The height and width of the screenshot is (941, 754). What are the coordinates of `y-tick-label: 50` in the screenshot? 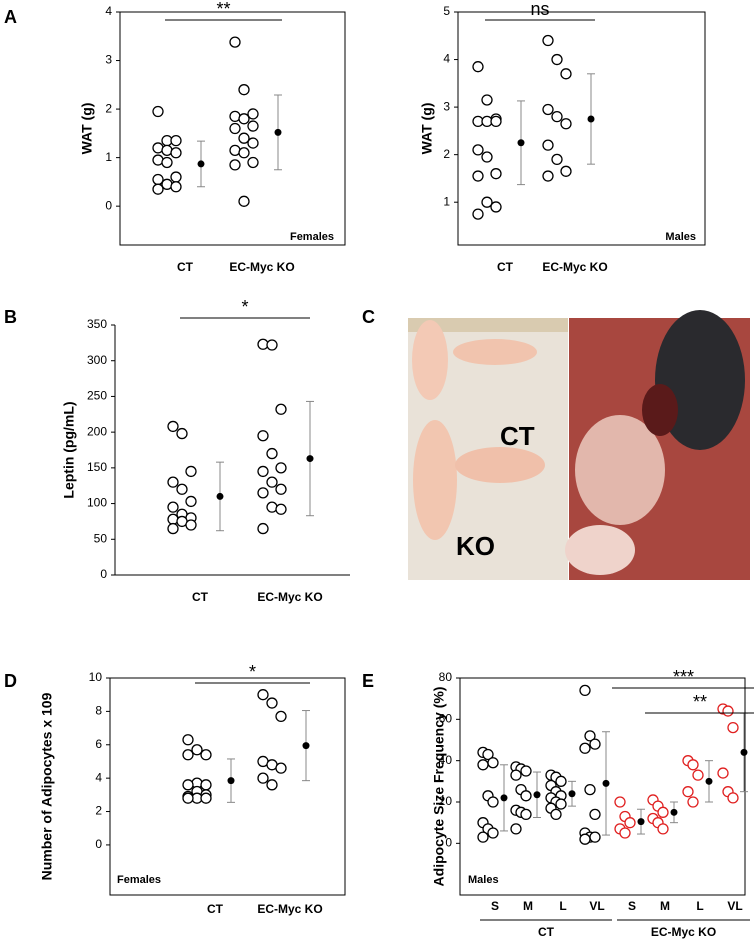 It's located at (101, 538).